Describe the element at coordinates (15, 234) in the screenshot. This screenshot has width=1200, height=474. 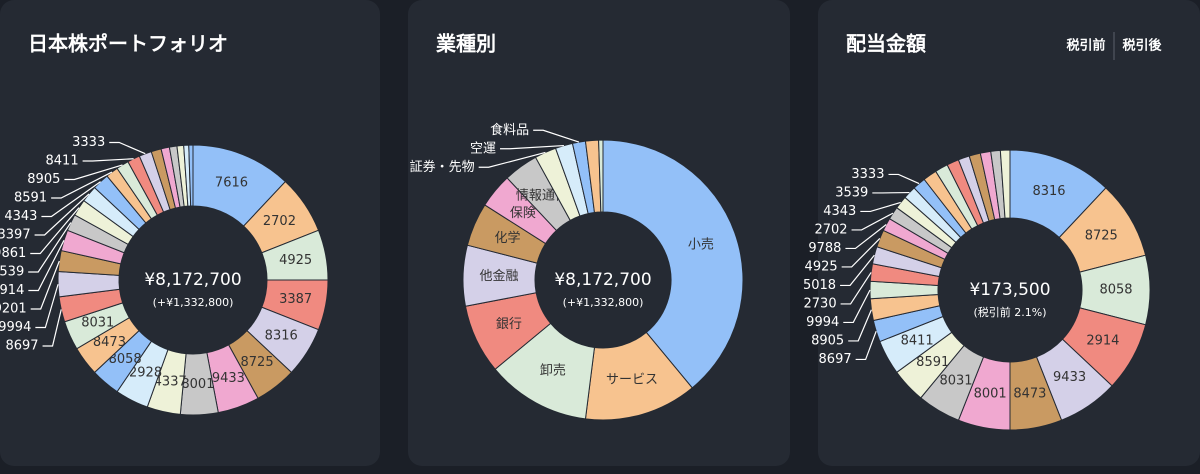
I see `slice-label: 3397` at that location.